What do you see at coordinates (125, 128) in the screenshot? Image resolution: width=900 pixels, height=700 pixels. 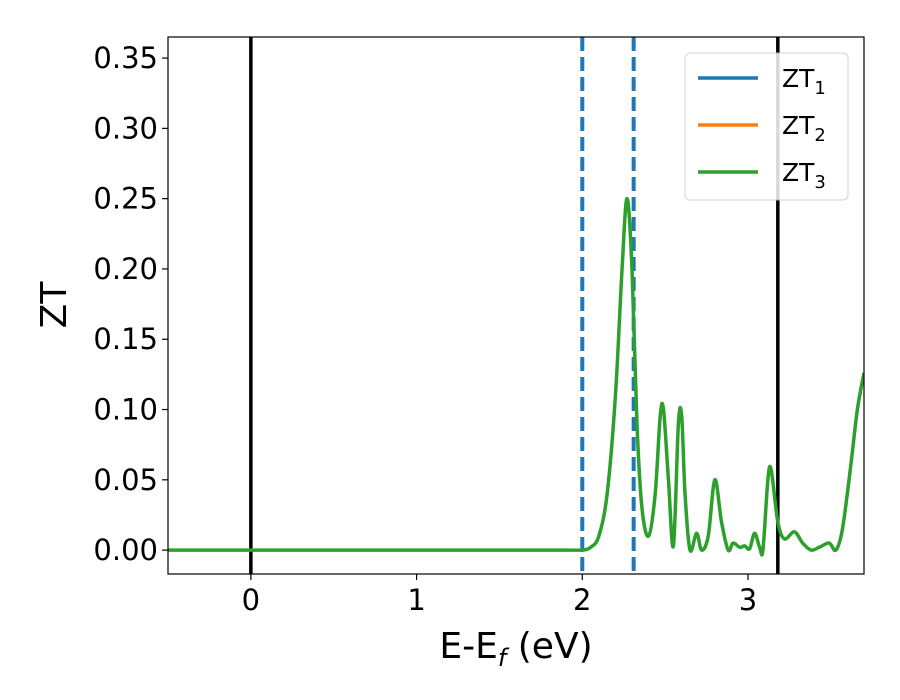 I see `y-tick-label: 0.30` at bounding box center [125, 128].